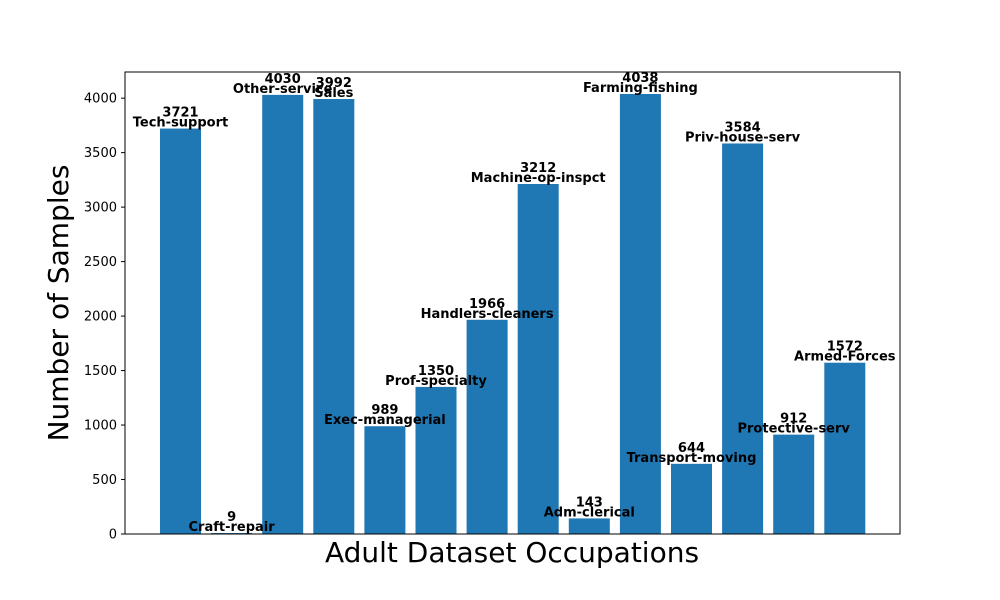  Describe the element at coordinates (691, 448) in the screenshot. I see `value-label: 644` at that location.